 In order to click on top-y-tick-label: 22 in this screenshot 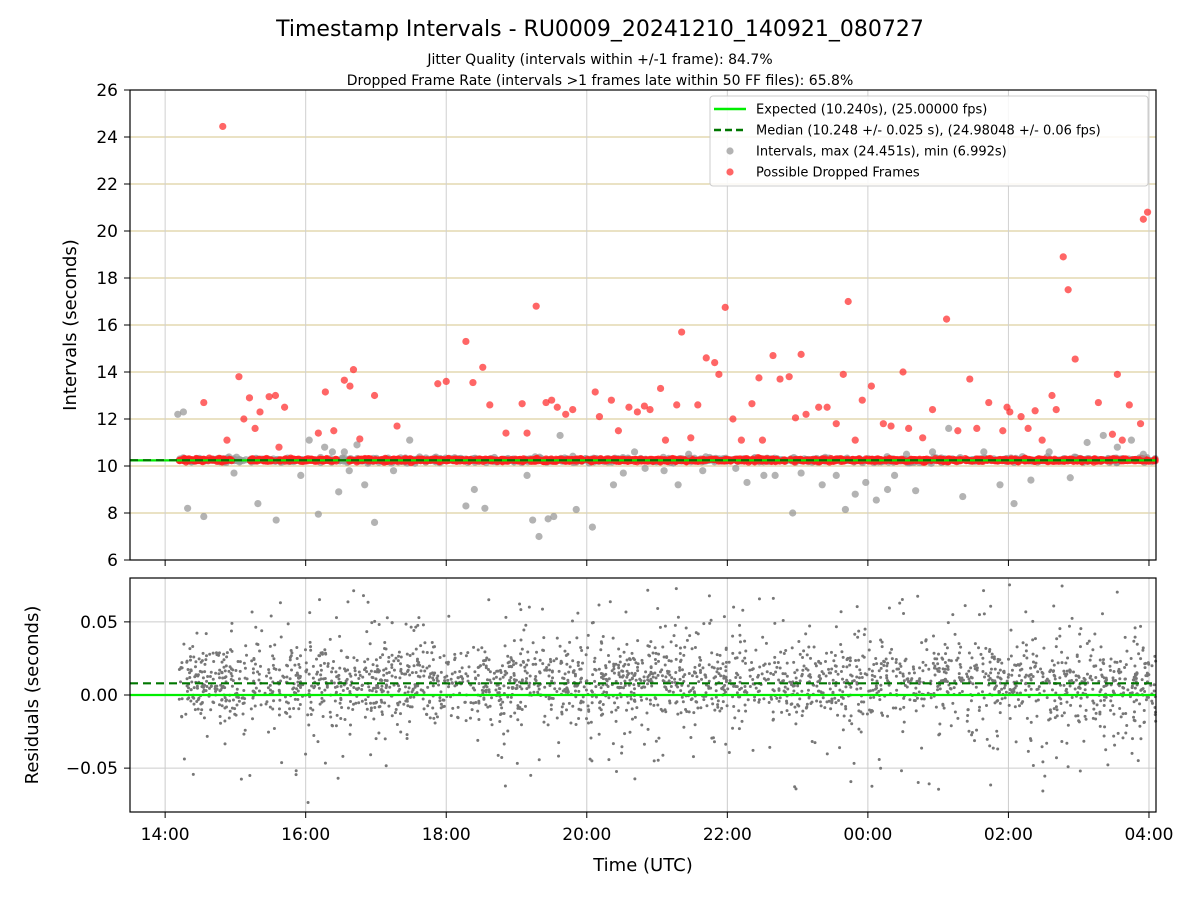, I will do `click(107, 185)`.